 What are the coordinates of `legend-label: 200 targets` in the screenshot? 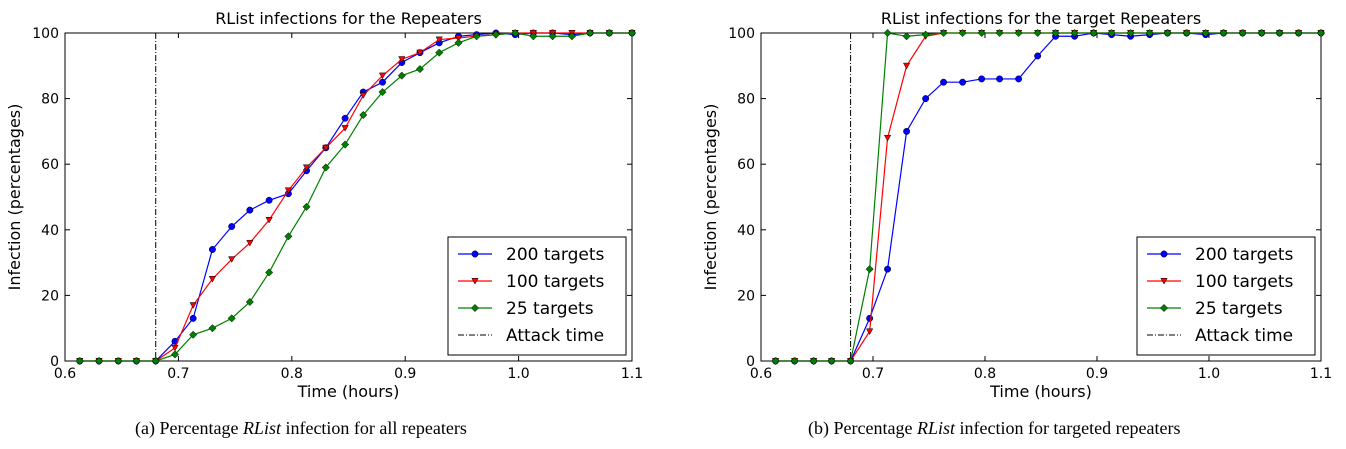 It's located at (1244, 255).